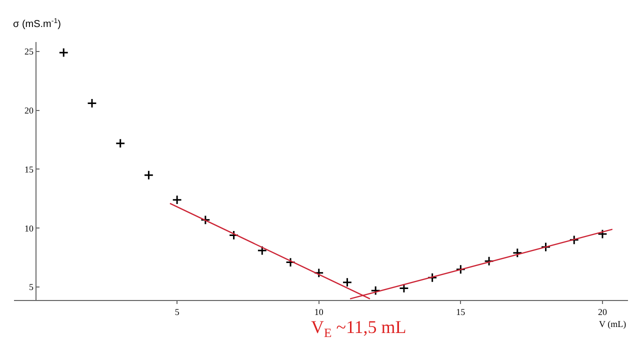 The width and height of the screenshot is (630, 341). What do you see at coordinates (29, 51) in the screenshot?
I see `y-tick-label: 25` at bounding box center [29, 51].